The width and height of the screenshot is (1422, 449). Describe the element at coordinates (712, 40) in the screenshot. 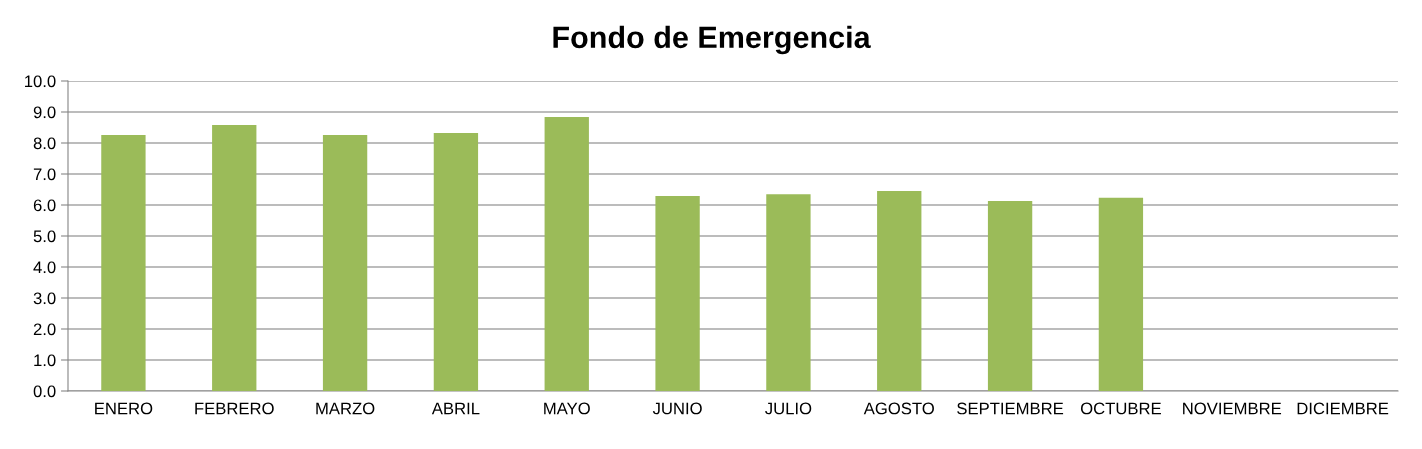

I see `chart-title: Fondo de Emergencia` at that location.